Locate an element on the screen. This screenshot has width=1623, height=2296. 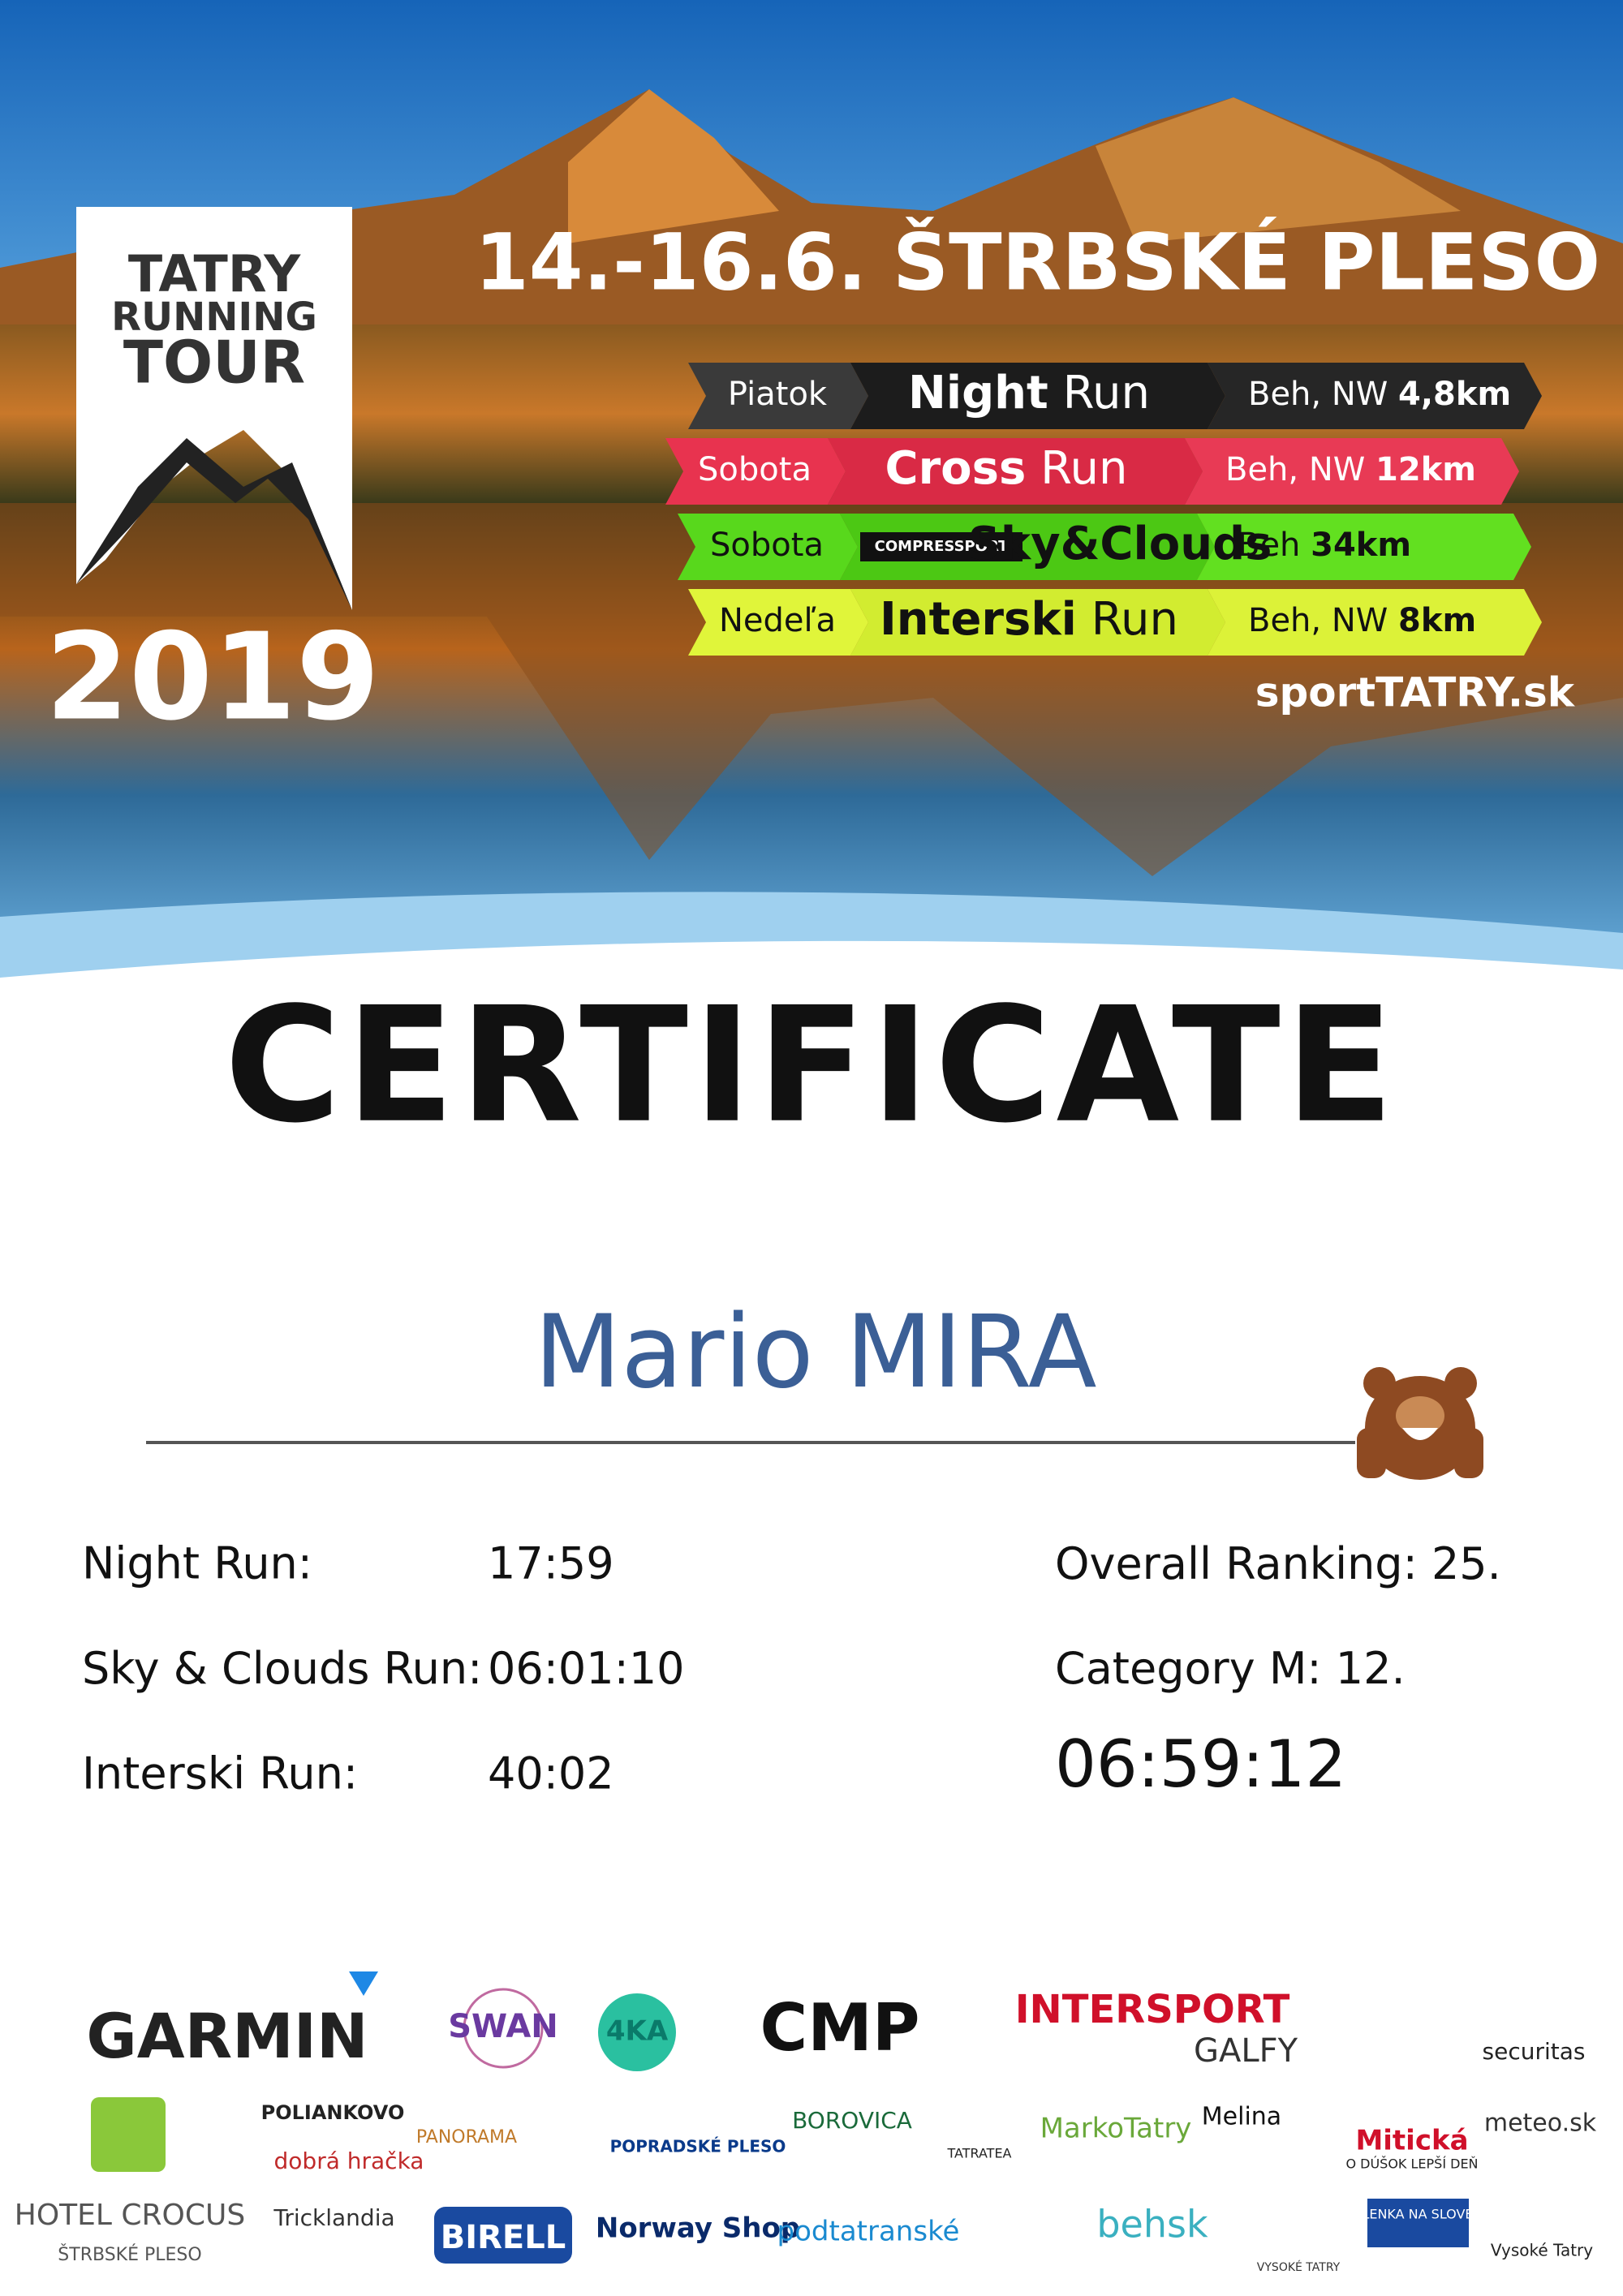
logo-text: TATRY is located at coordinates (214, 273).